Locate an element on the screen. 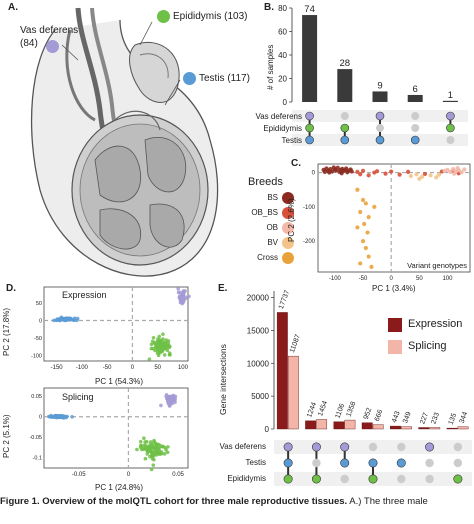 The width and height of the screenshot is (474, 524). panel-d-ytick-label: -0.05 is located at coordinates (36, 438).